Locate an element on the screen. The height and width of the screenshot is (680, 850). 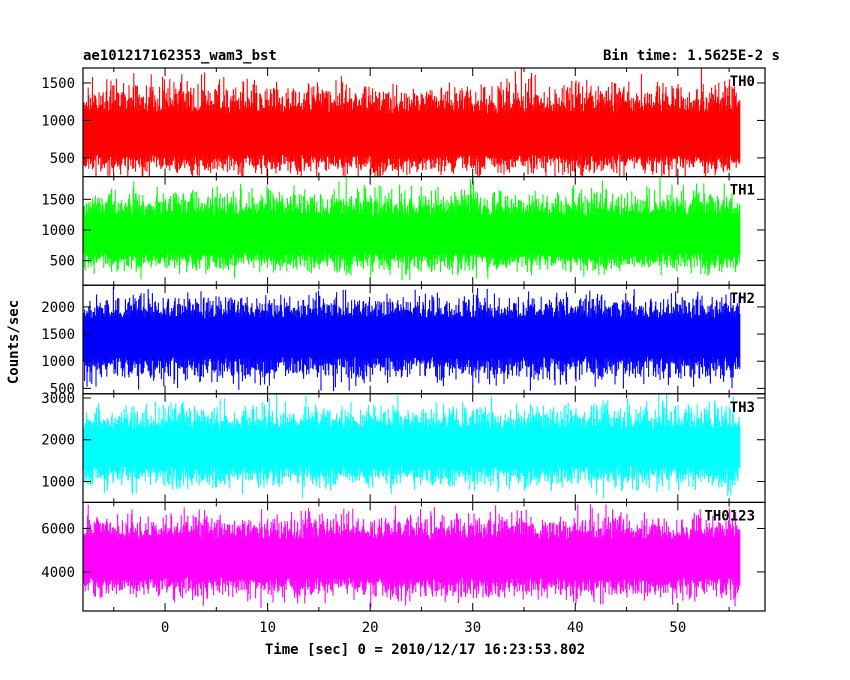
series-th0 is located at coordinates (412, 122).